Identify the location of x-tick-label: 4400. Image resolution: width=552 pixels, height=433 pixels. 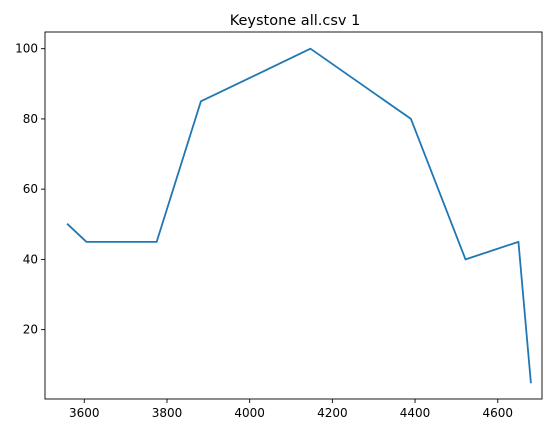
(415, 413).